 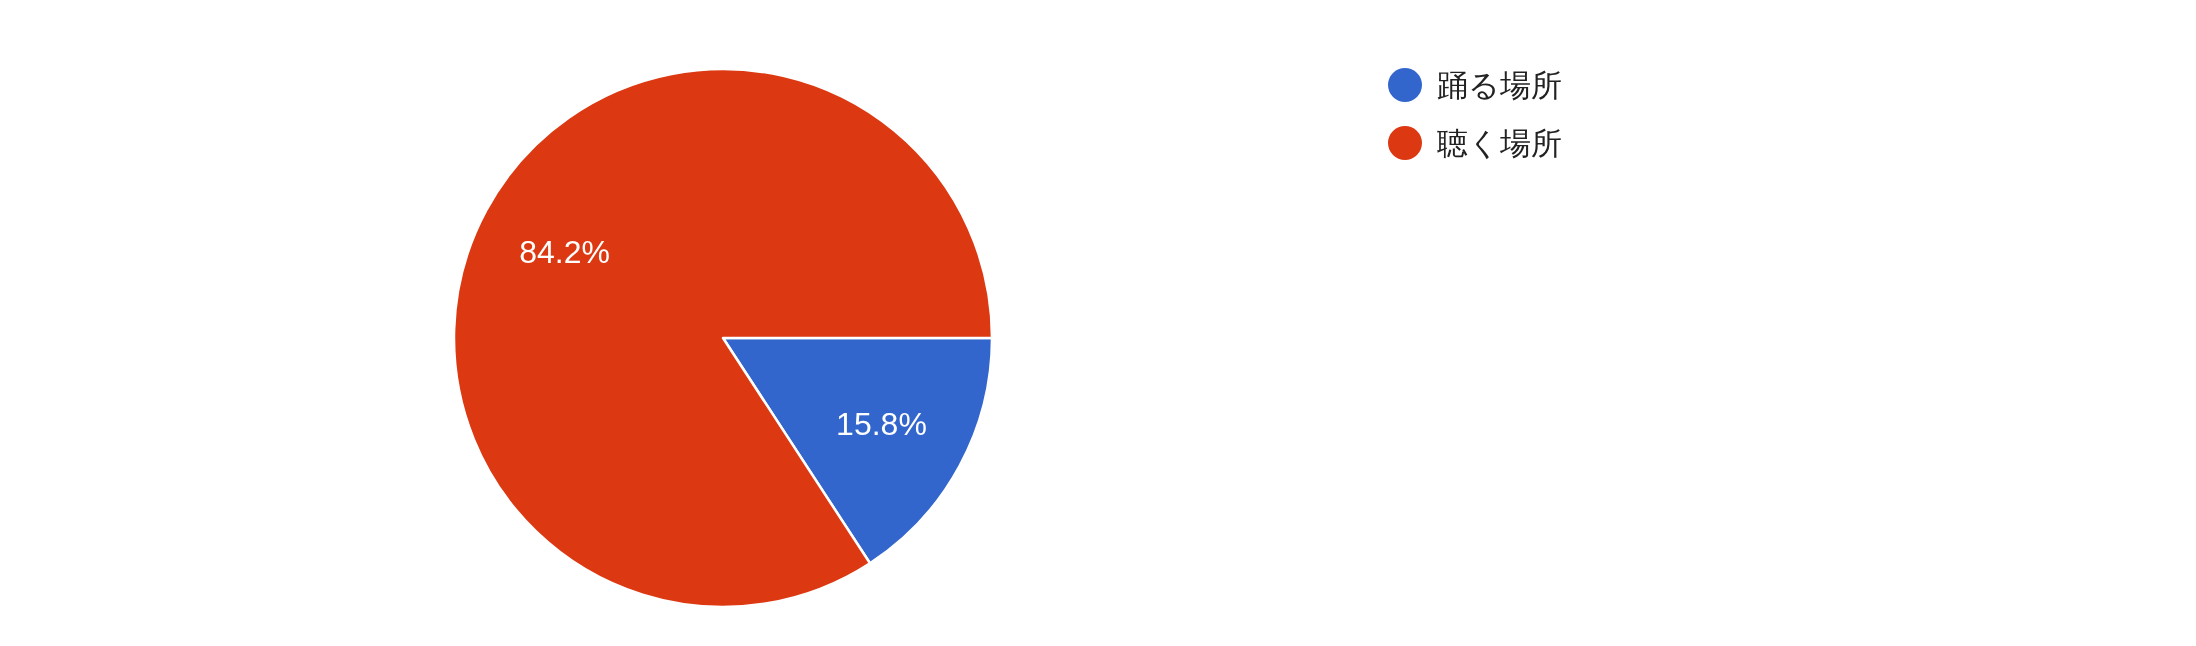 I want to click on legend-label: 聴く場所, so click(x=1499, y=143).